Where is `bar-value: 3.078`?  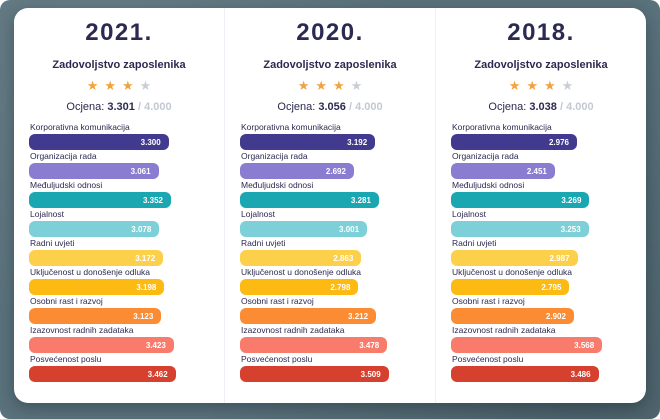
bar-value: 3.078 is located at coordinates (141, 229).